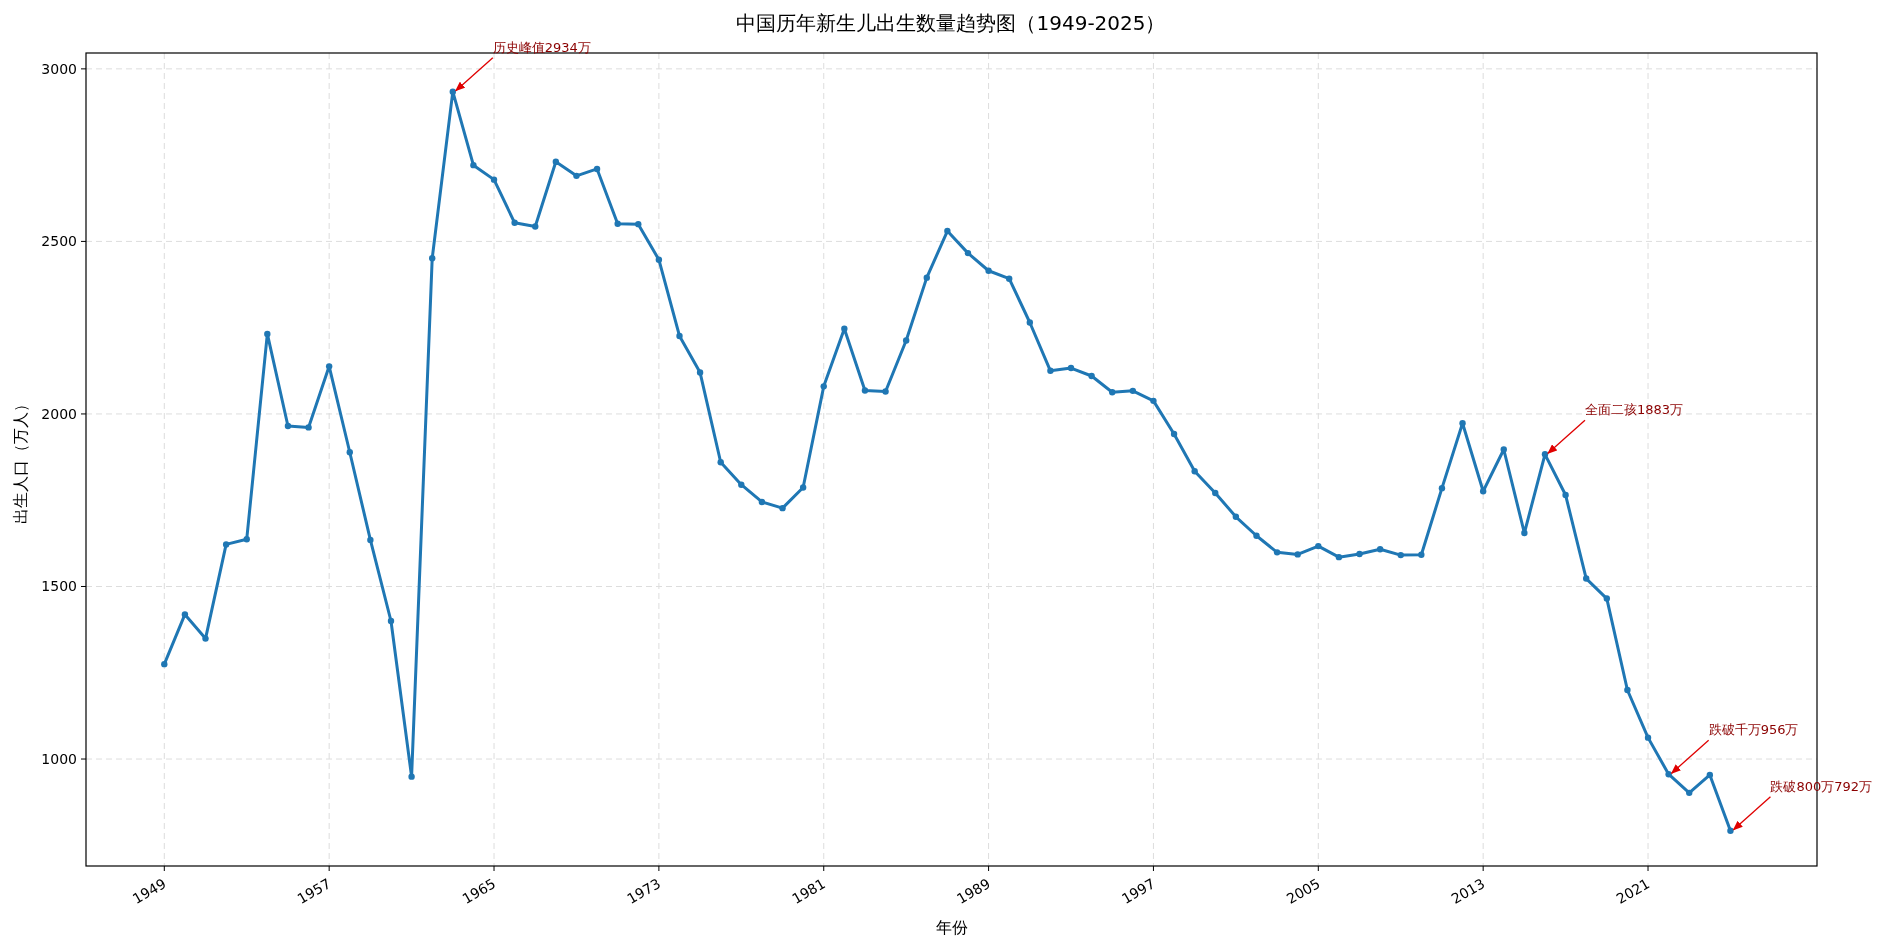 The image size is (1902, 947). What do you see at coordinates (541, 47) in the screenshot?
I see `annotation: 历史峰值2934万` at bounding box center [541, 47].